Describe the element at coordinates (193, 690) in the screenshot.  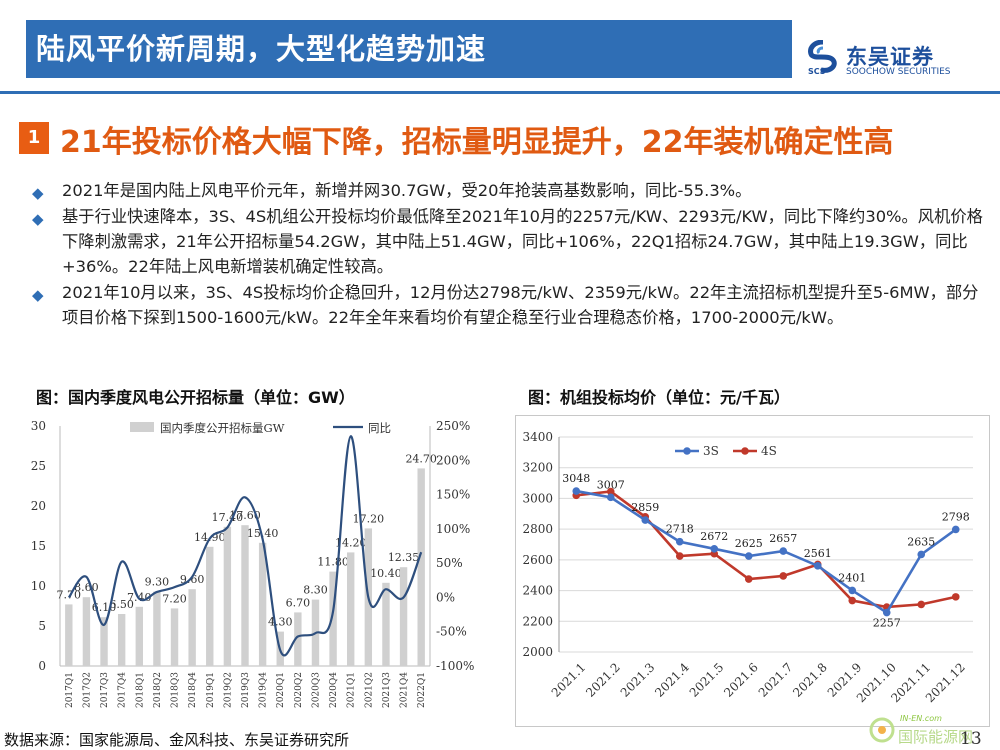
I see `x-tick-label: 2018Q4` at that location.